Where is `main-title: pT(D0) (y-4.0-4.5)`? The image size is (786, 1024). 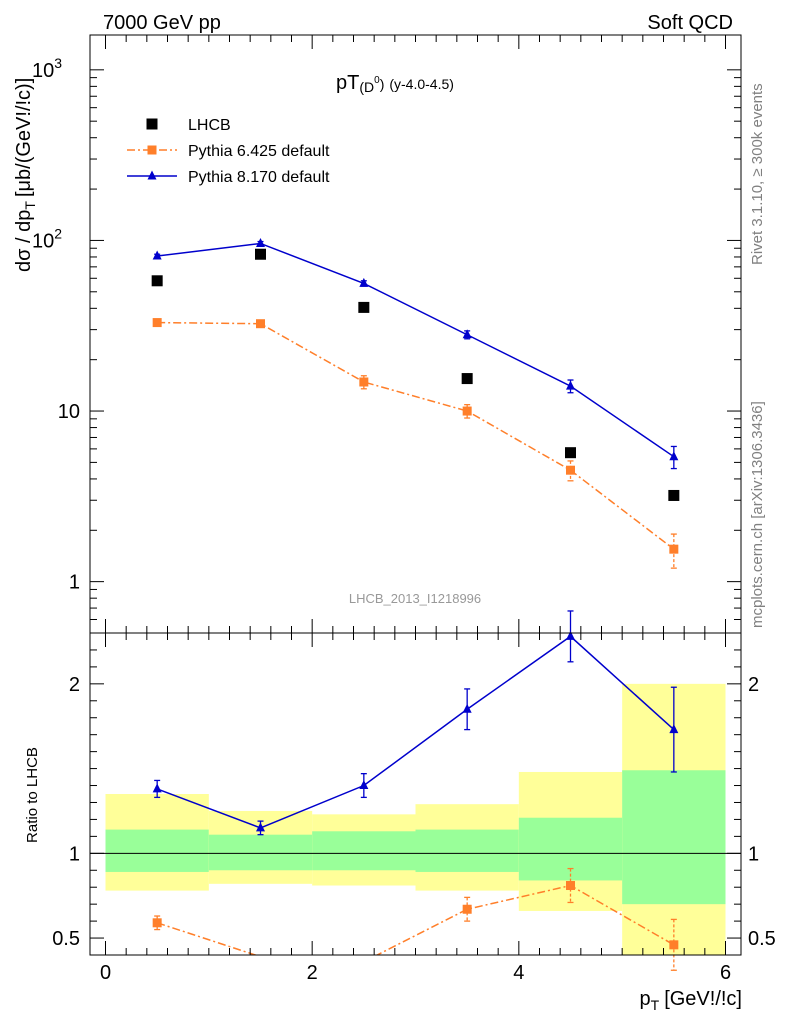
main-title: pT(D0) (y-4.0-4.5) is located at coordinates (395, 83).